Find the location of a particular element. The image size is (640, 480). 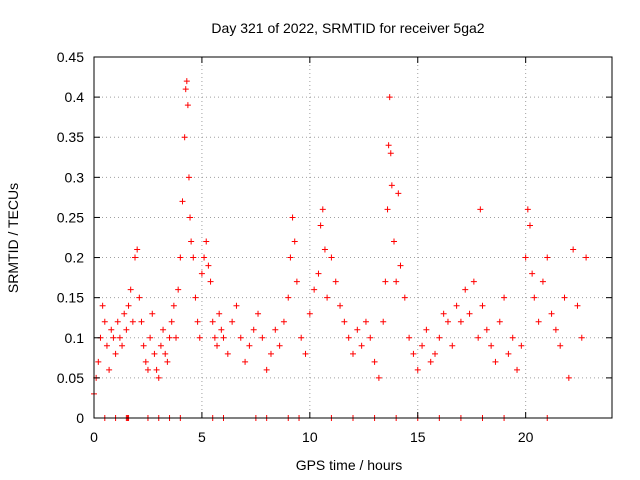

y-tick-label: 0.05 is located at coordinates (70, 378).